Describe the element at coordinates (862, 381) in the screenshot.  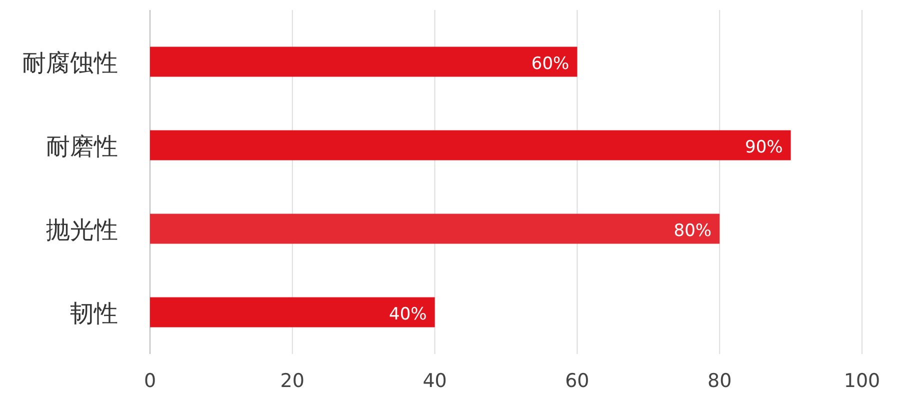
I see `x-tick-label: 100` at that location.